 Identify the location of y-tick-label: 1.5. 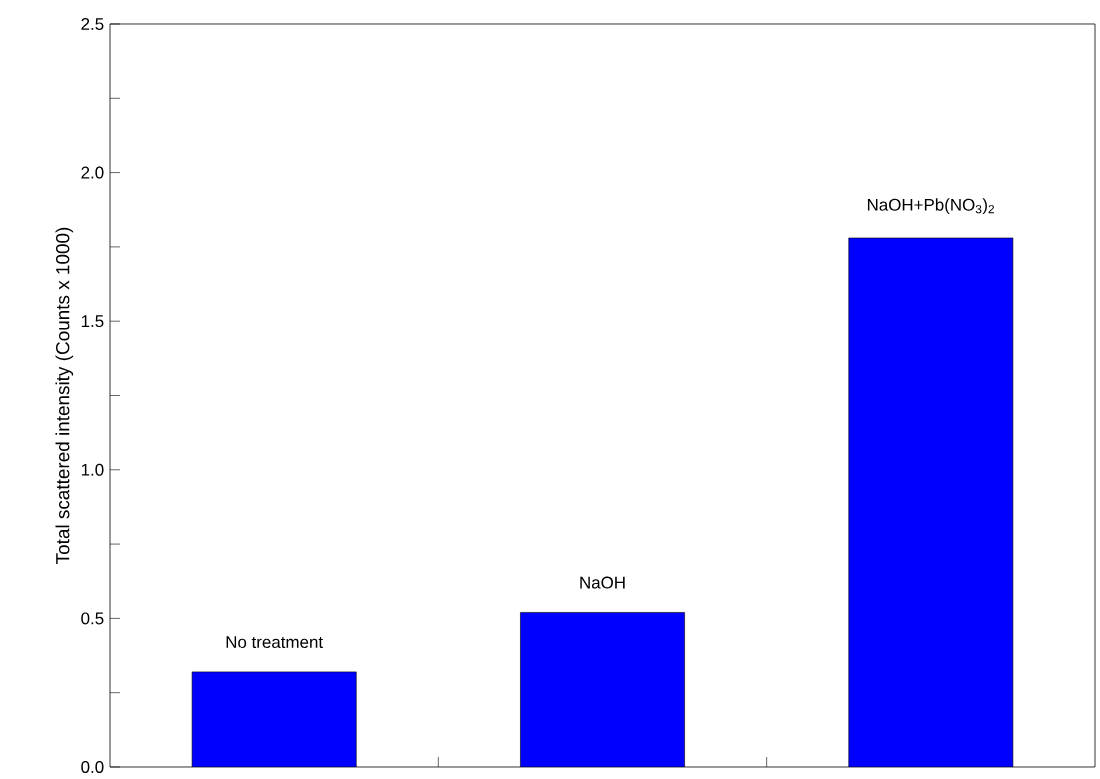
(92, 321).